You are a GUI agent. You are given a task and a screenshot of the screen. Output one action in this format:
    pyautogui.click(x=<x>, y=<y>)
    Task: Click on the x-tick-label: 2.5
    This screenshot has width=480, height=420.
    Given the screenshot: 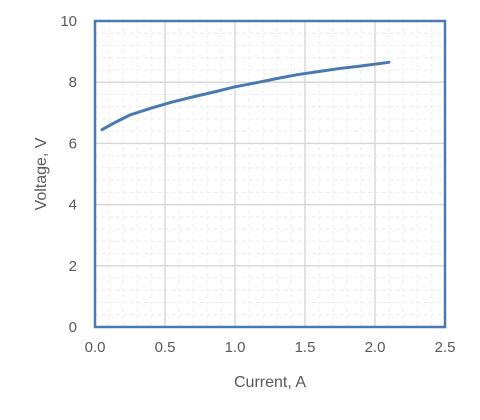 What is the action you would take?
    pyautogui.click(x=445, y=347)
    